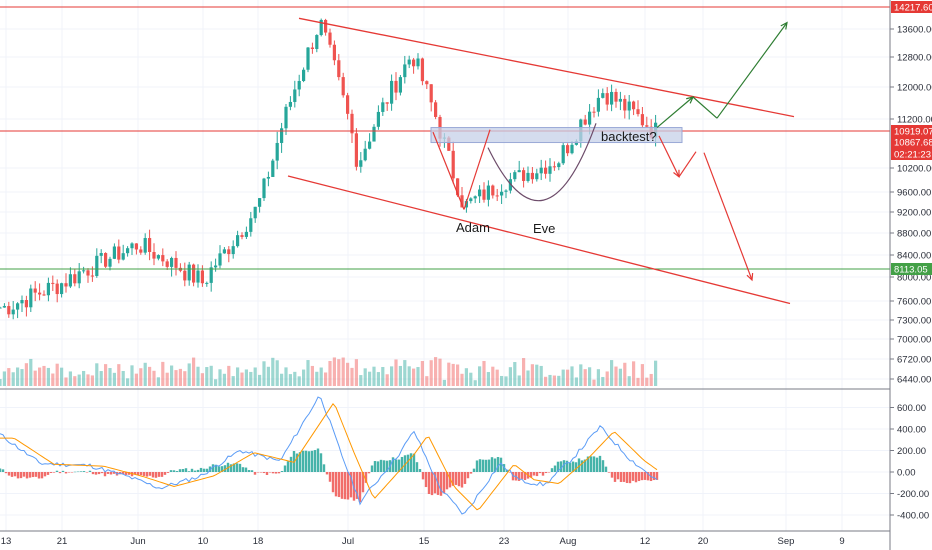  I want to click on bullish-path-up, so click(675, 112).